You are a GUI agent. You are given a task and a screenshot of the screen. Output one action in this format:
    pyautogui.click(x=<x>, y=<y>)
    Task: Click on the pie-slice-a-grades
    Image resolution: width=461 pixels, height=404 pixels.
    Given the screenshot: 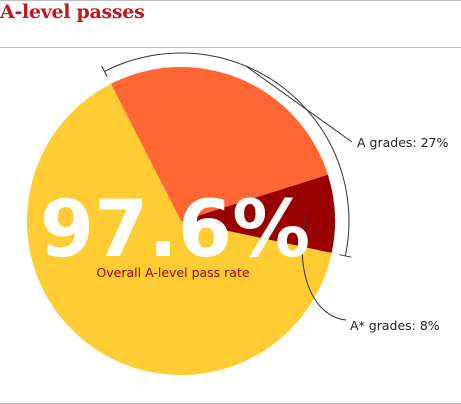 What is the action you would take?
    pyautogui.click(x=258, y=214)
    